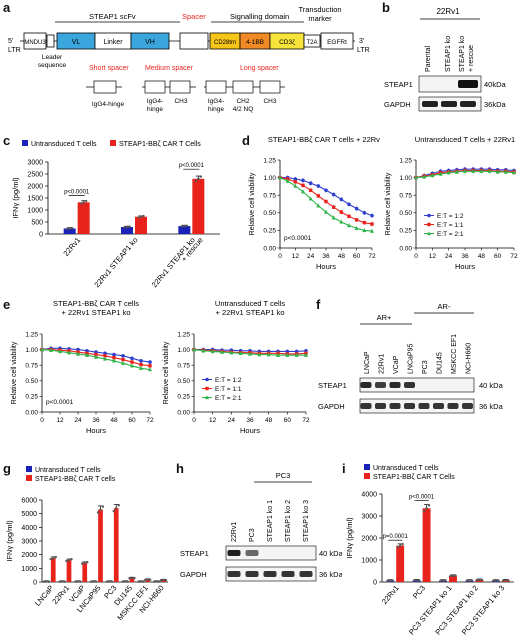 This screenshot has width=522, height=642. What do you see at coordinates (269, 160) in the screenshot?
I see `chart-d1-ytick-5: 1.25` at bounding box center [269, 160].